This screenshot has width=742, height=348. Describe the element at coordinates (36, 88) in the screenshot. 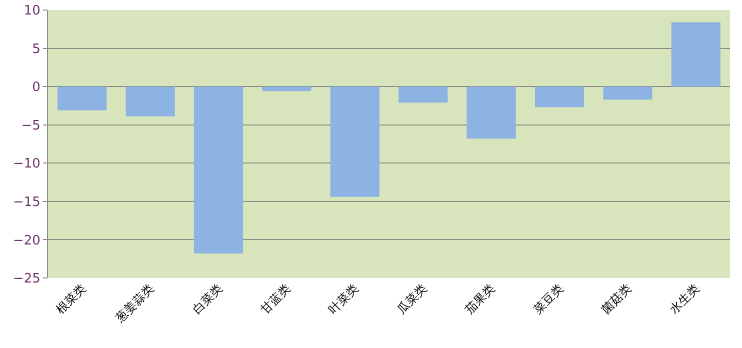

I see `y-tick-label: 0` at that location.